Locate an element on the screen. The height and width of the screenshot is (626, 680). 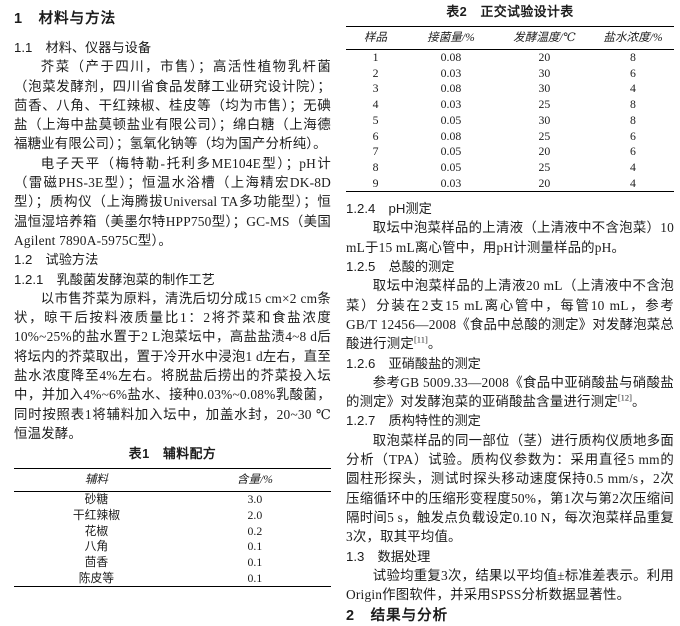
paragraph-nitrite-tail: 。 is located at coordinates (638, 402).